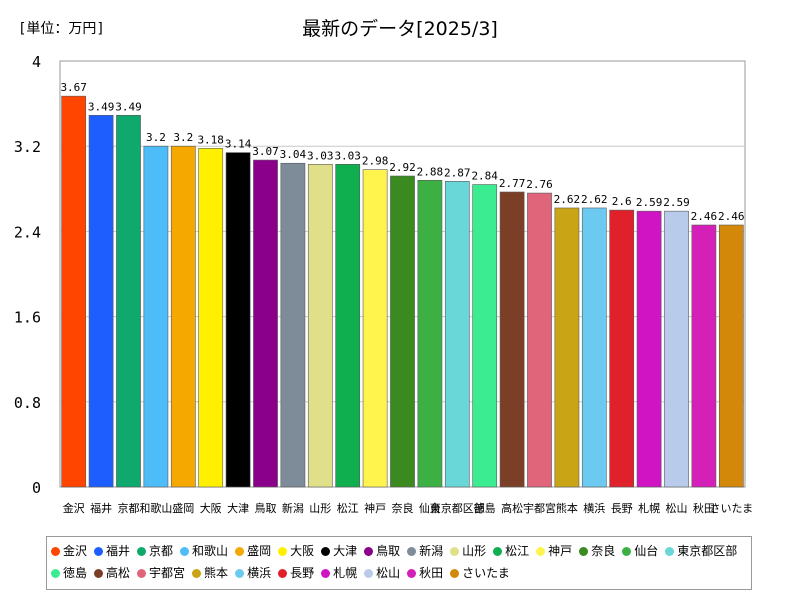 The image size is (800, 600). Describe the element at coordinates (484, 176) in the screenshot. I see `data-label: 2.84` at that location.